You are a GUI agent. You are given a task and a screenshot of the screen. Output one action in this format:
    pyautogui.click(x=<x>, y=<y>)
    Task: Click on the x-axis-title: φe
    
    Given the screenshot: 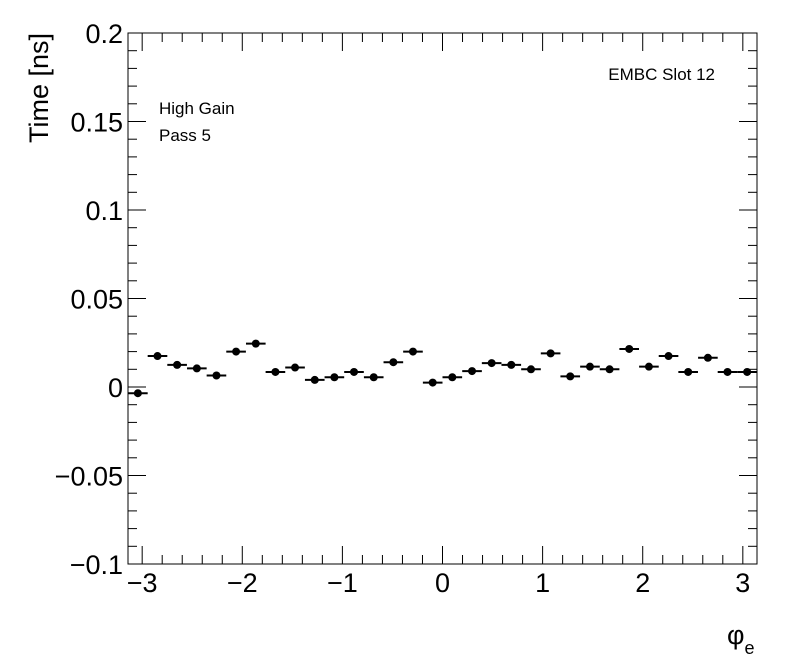 What is the action you would take?
    pyautogui.click(x=741, y=639)
    